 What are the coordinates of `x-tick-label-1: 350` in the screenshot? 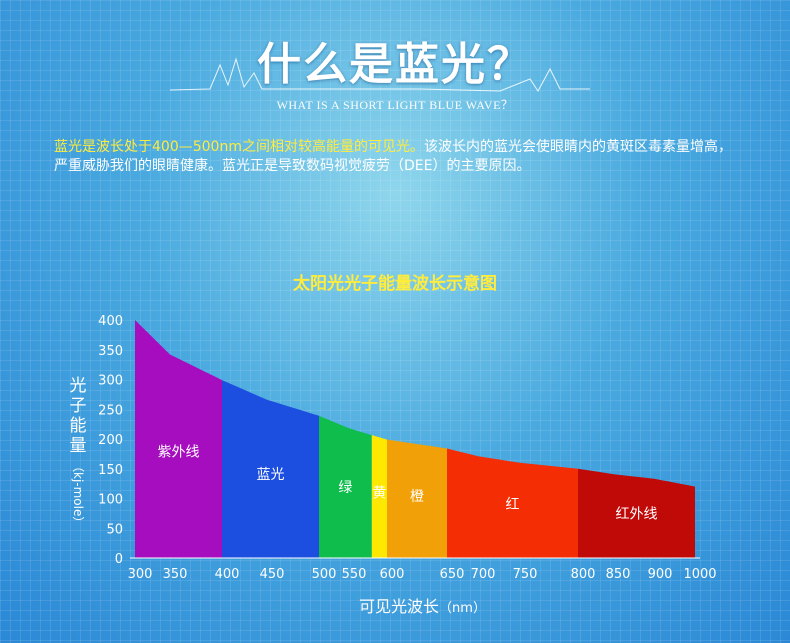 It's located at (175, 574).